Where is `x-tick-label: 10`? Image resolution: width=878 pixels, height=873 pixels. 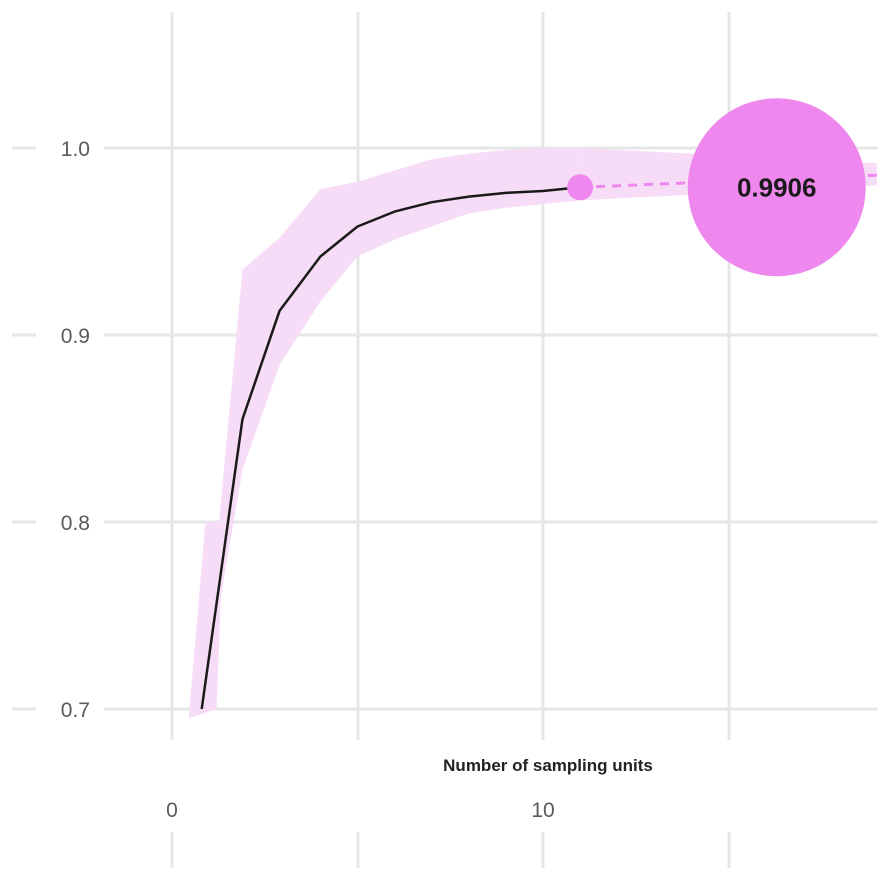
x-tick-label: 10 is located at coordinates (542, 810).